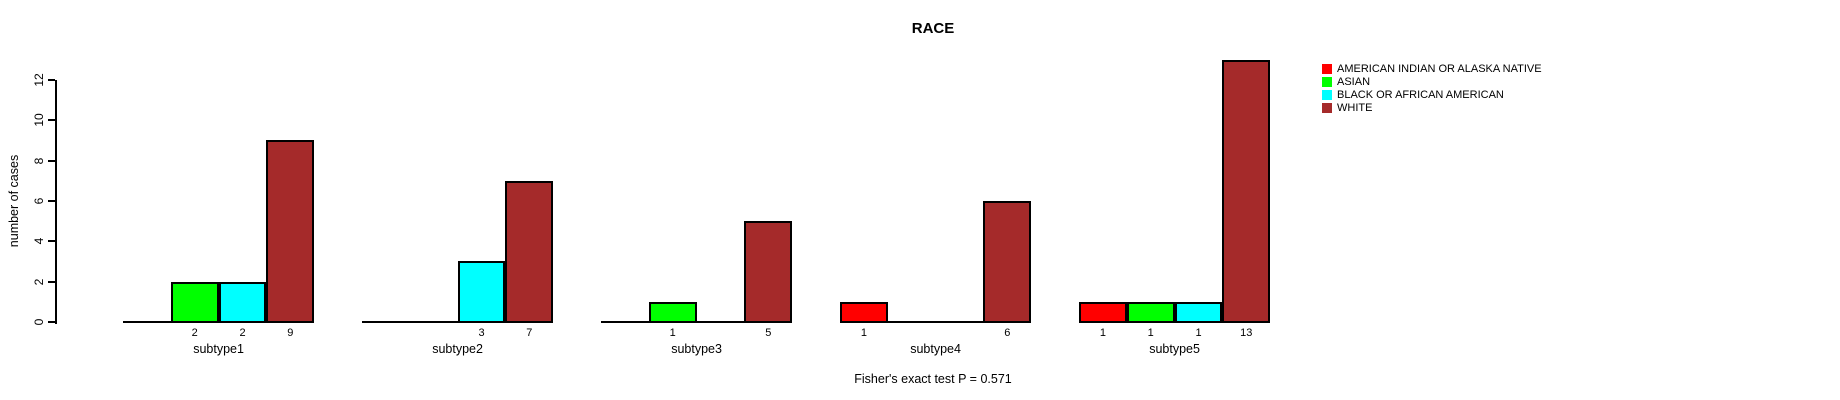 The width and height of the screenshot is (1840, 400). I want to click on y-axis-label: number of cases, so click(14, 201).